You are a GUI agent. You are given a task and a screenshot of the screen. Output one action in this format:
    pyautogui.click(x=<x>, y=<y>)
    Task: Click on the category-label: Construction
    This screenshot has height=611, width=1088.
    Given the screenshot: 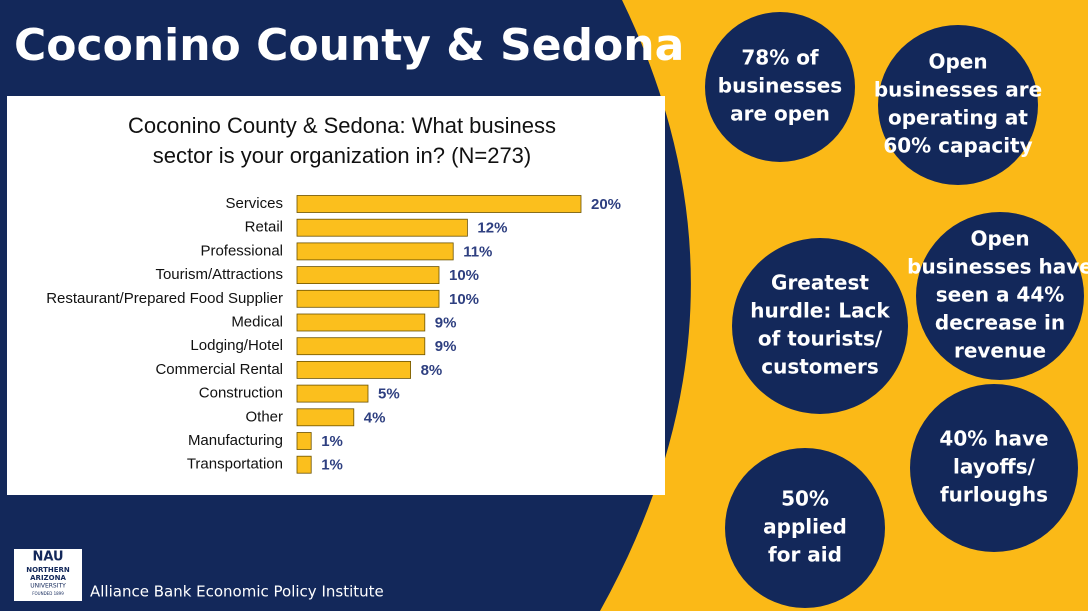 What is the action you would take?
    pyautogui.click(x=241, y=393)
    